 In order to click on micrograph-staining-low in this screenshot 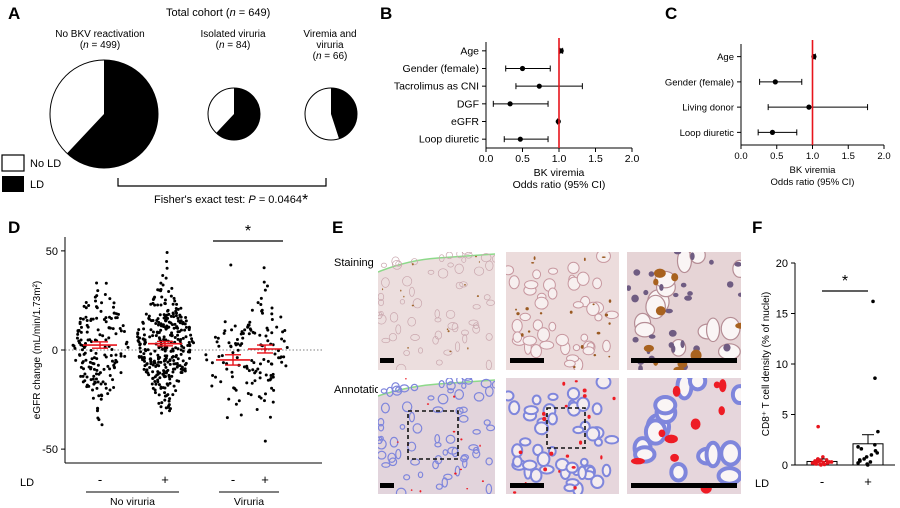, I will do `click(436, 311)`.